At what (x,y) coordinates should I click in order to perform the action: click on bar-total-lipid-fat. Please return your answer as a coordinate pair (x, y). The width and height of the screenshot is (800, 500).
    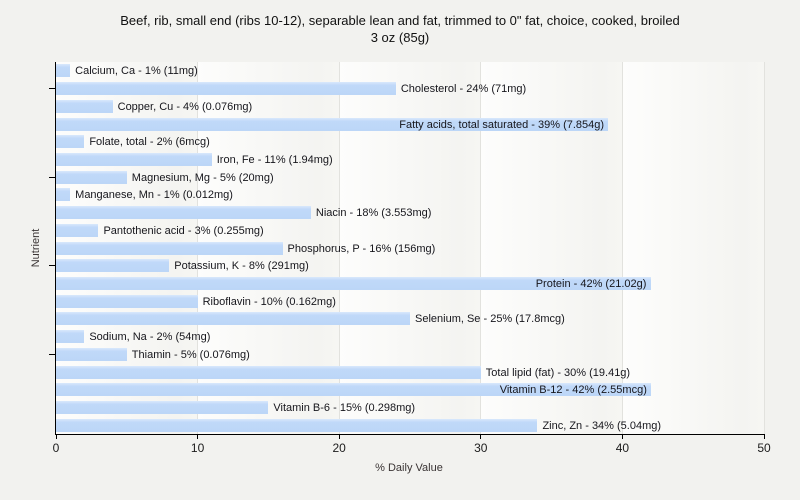
    Looking at the image, I should click on (268, 372).